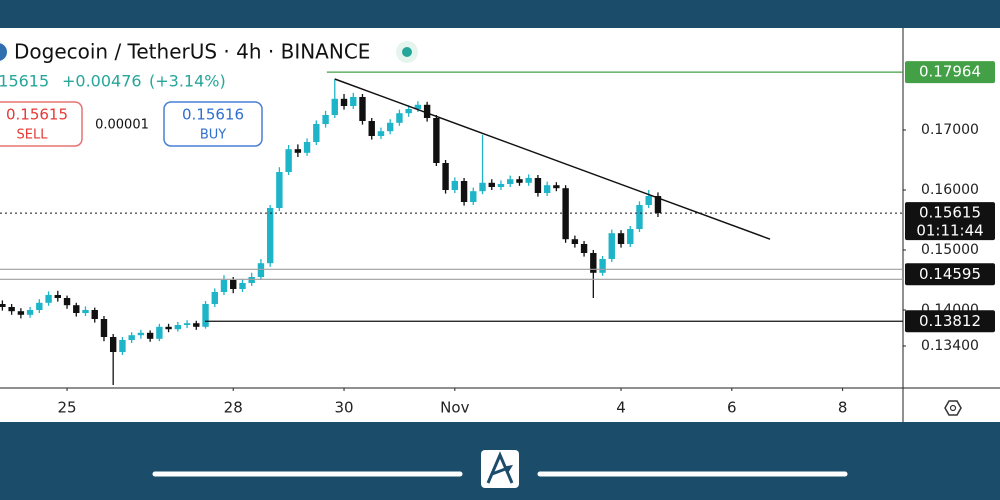  Describe the element at coordinates (102, 81) in the screenshot. I see `price-change: +0.00476` at that location.